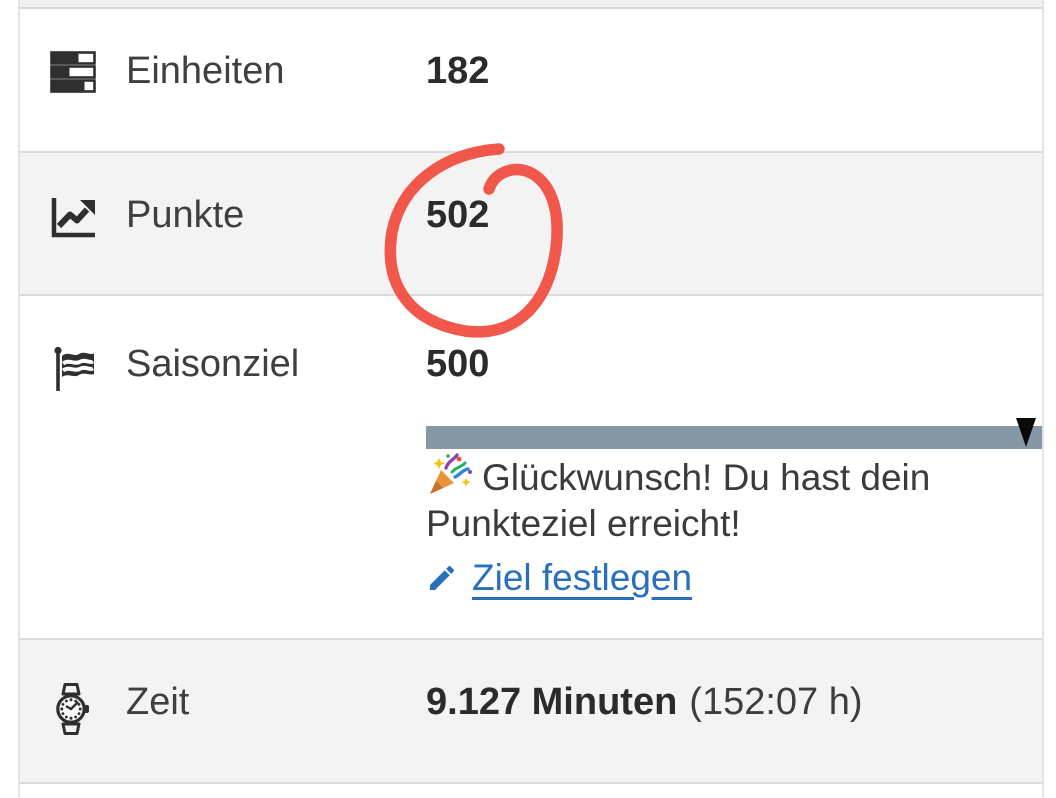 This screenshot has height=798, width=1056. I want to click on previous-row-edge, so click(531, 4).